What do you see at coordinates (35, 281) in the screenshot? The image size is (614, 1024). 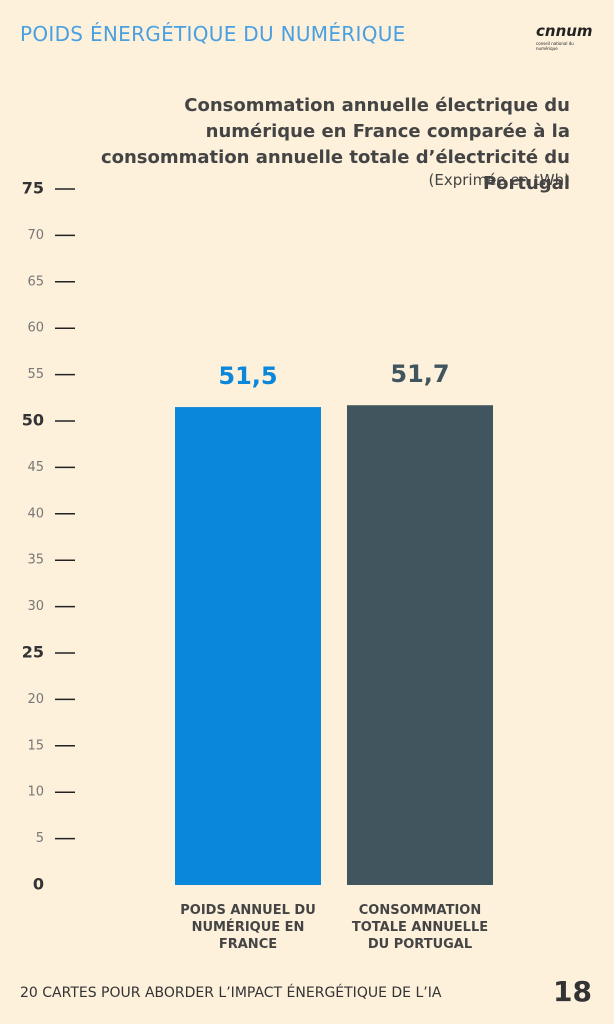 I see `y-tick-label: 65` at bounding box center [35, 281].